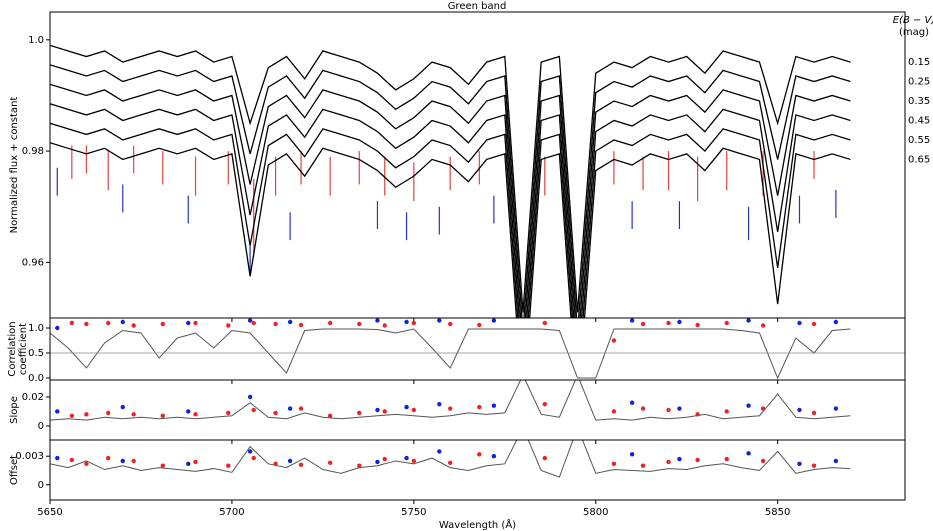 This screenshot has height=531, width=933. What do you see at coordinates (33, 397) in the screenshot?
I see `y-tick-label: 0.02` at bounding box center [33, 397].